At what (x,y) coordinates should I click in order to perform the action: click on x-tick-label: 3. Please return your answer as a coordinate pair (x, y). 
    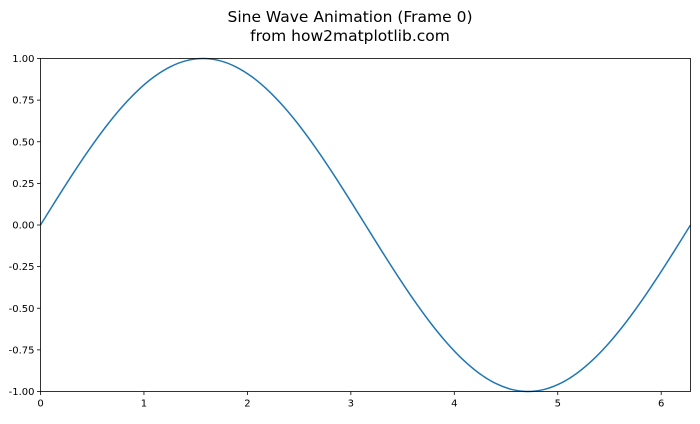
    Looking at the image, I should click on (351, 404).